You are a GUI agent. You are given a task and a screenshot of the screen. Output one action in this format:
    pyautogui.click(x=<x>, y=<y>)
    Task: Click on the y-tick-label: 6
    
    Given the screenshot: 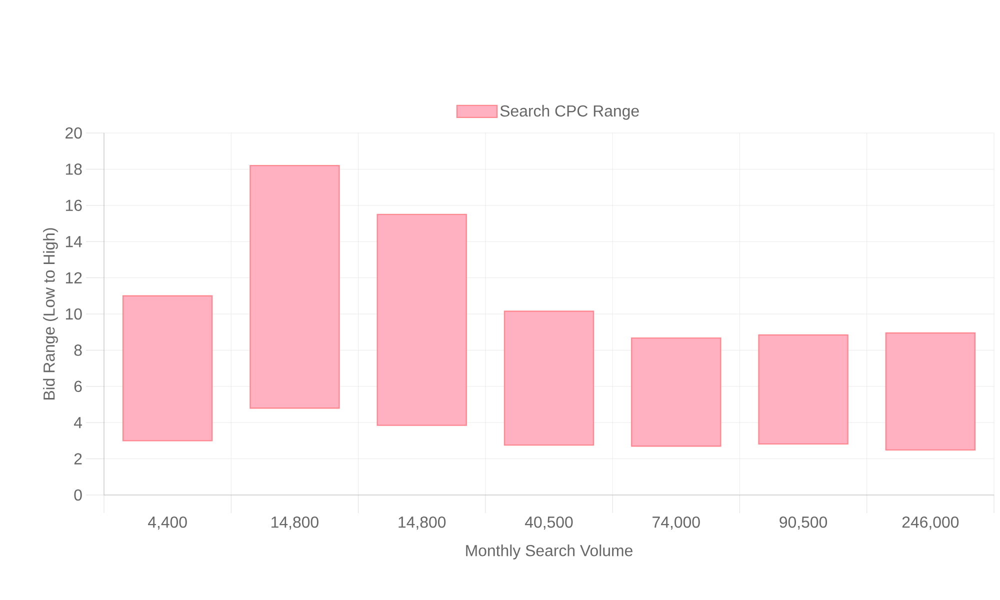 What is the action you would take?
    pyautogui.click(x=78, y=386)
    